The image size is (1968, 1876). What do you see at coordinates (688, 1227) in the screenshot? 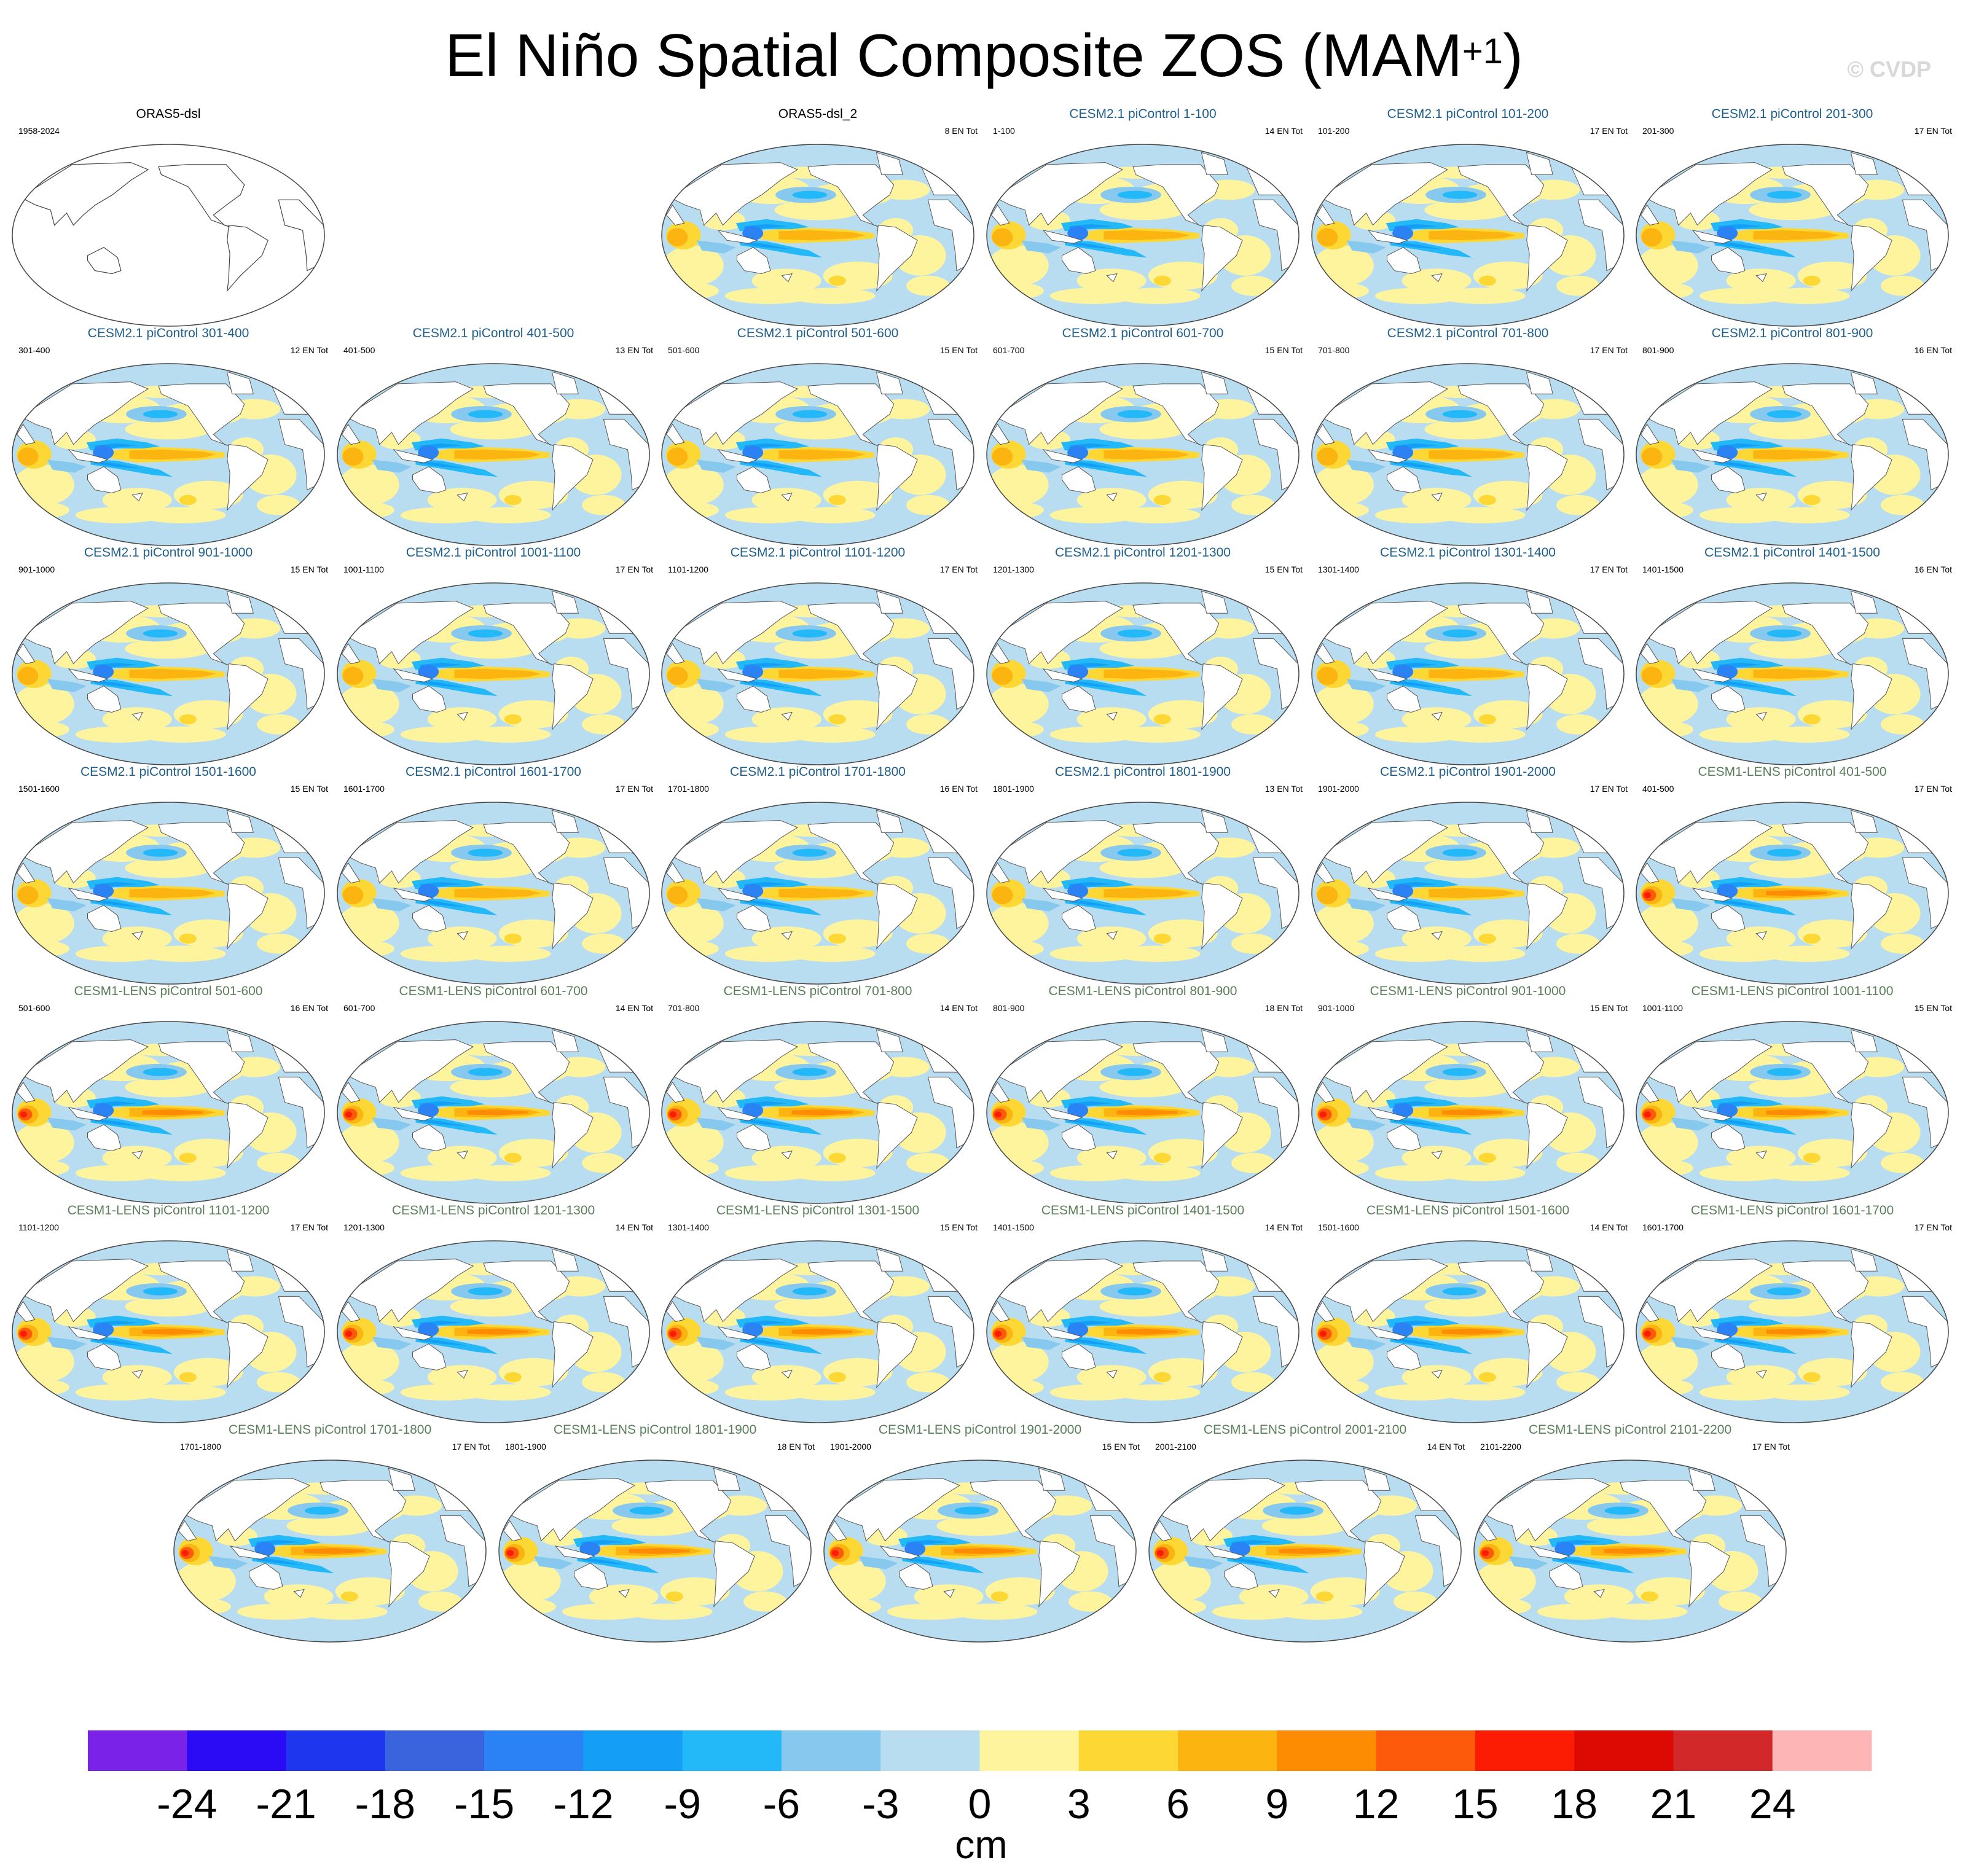
I see `panel-years-label: 1301-1400` at bounding box center [688, 1227].